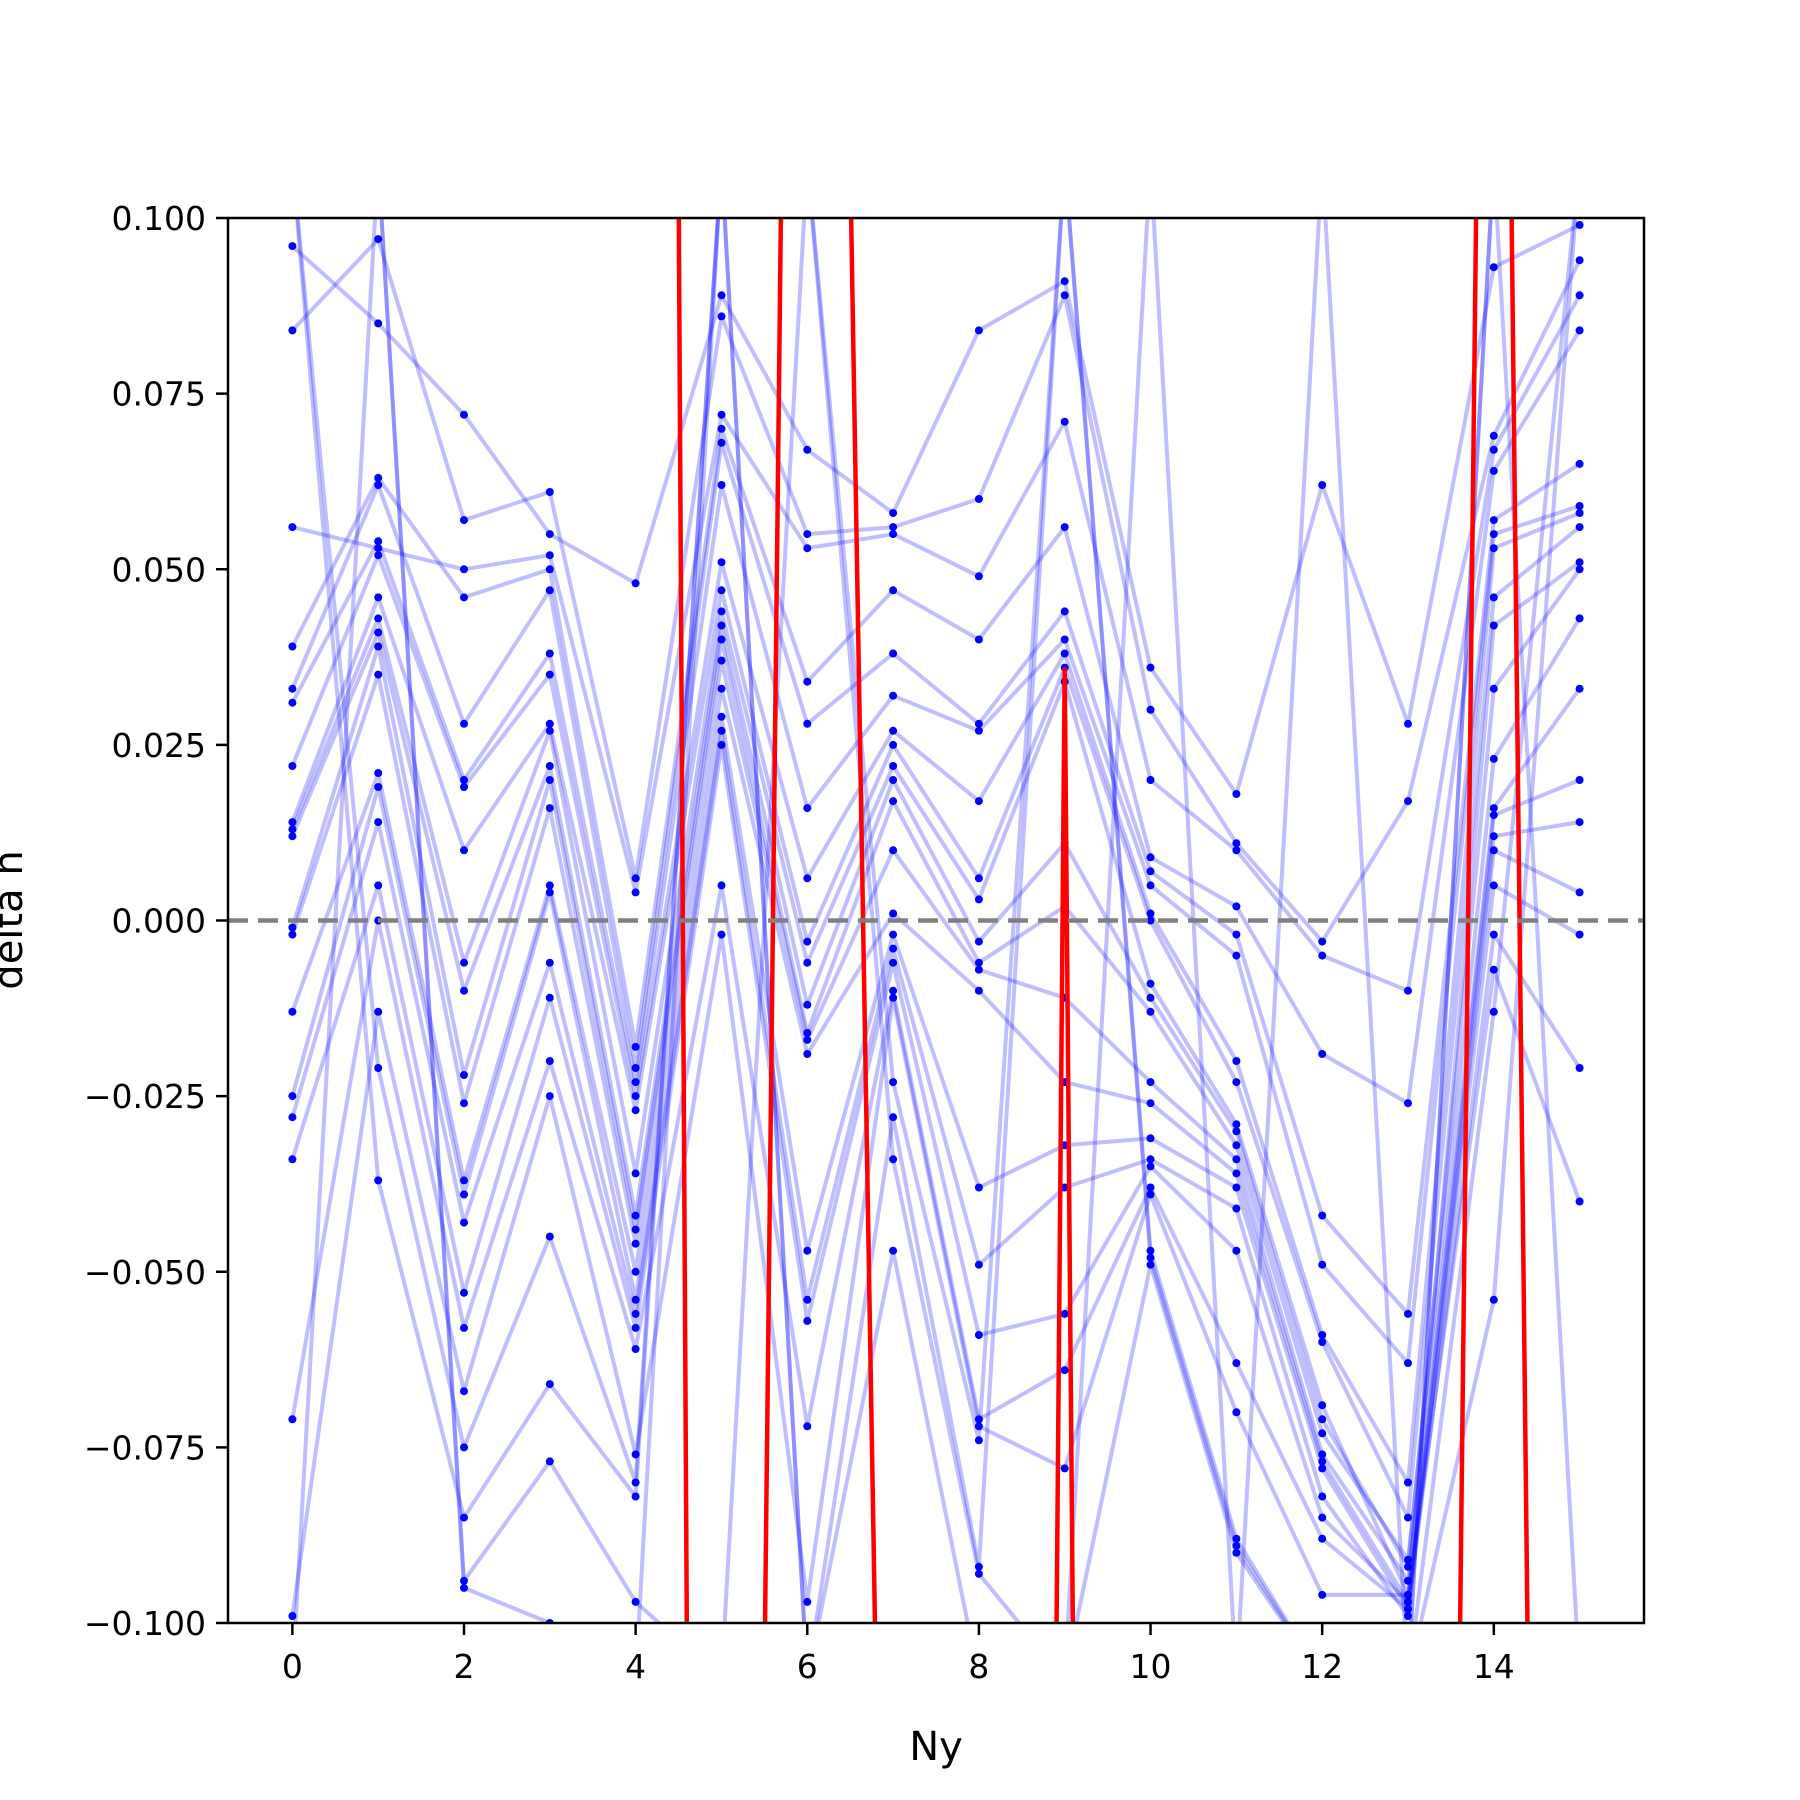 This screenshot has width=1800, height=1800. I want to click on x-axis-title: Ny, so click(936, 1747).